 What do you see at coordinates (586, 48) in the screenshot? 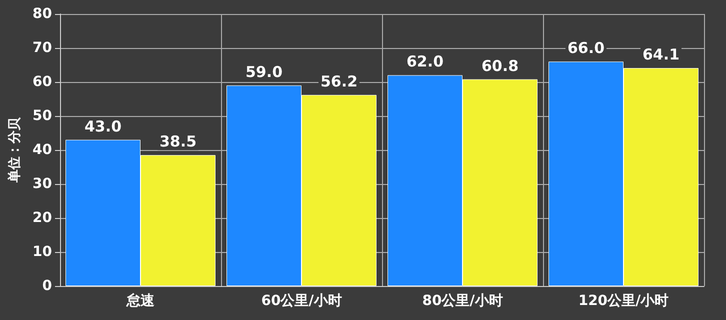
I see `data-label: 66.0` at bounding box center [586, 48].